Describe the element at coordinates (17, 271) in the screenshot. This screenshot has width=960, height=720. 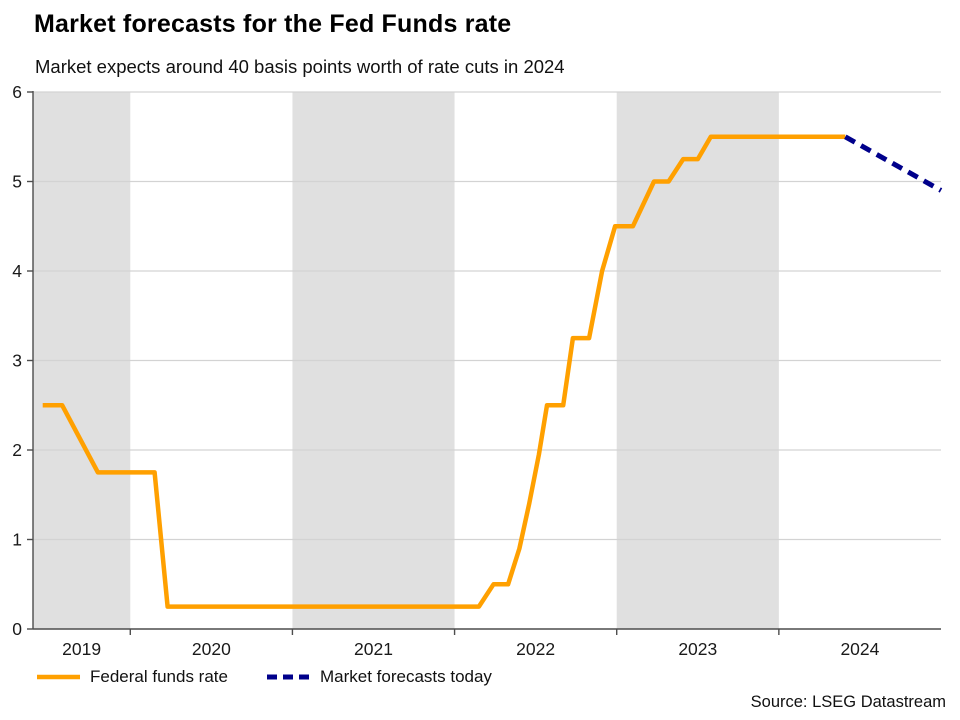
I see `y-tick-label-4: 4` at that location.